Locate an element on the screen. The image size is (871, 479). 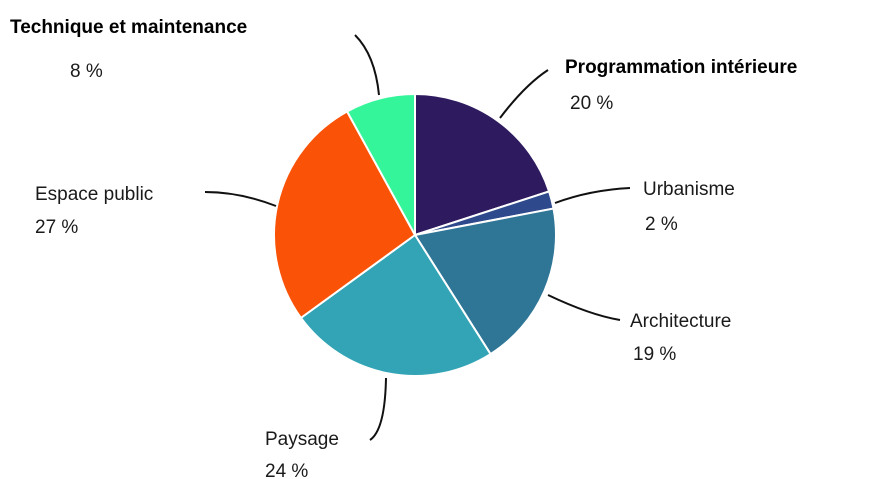
slice-value-label: 8 % is located at coordinates (86, 71).